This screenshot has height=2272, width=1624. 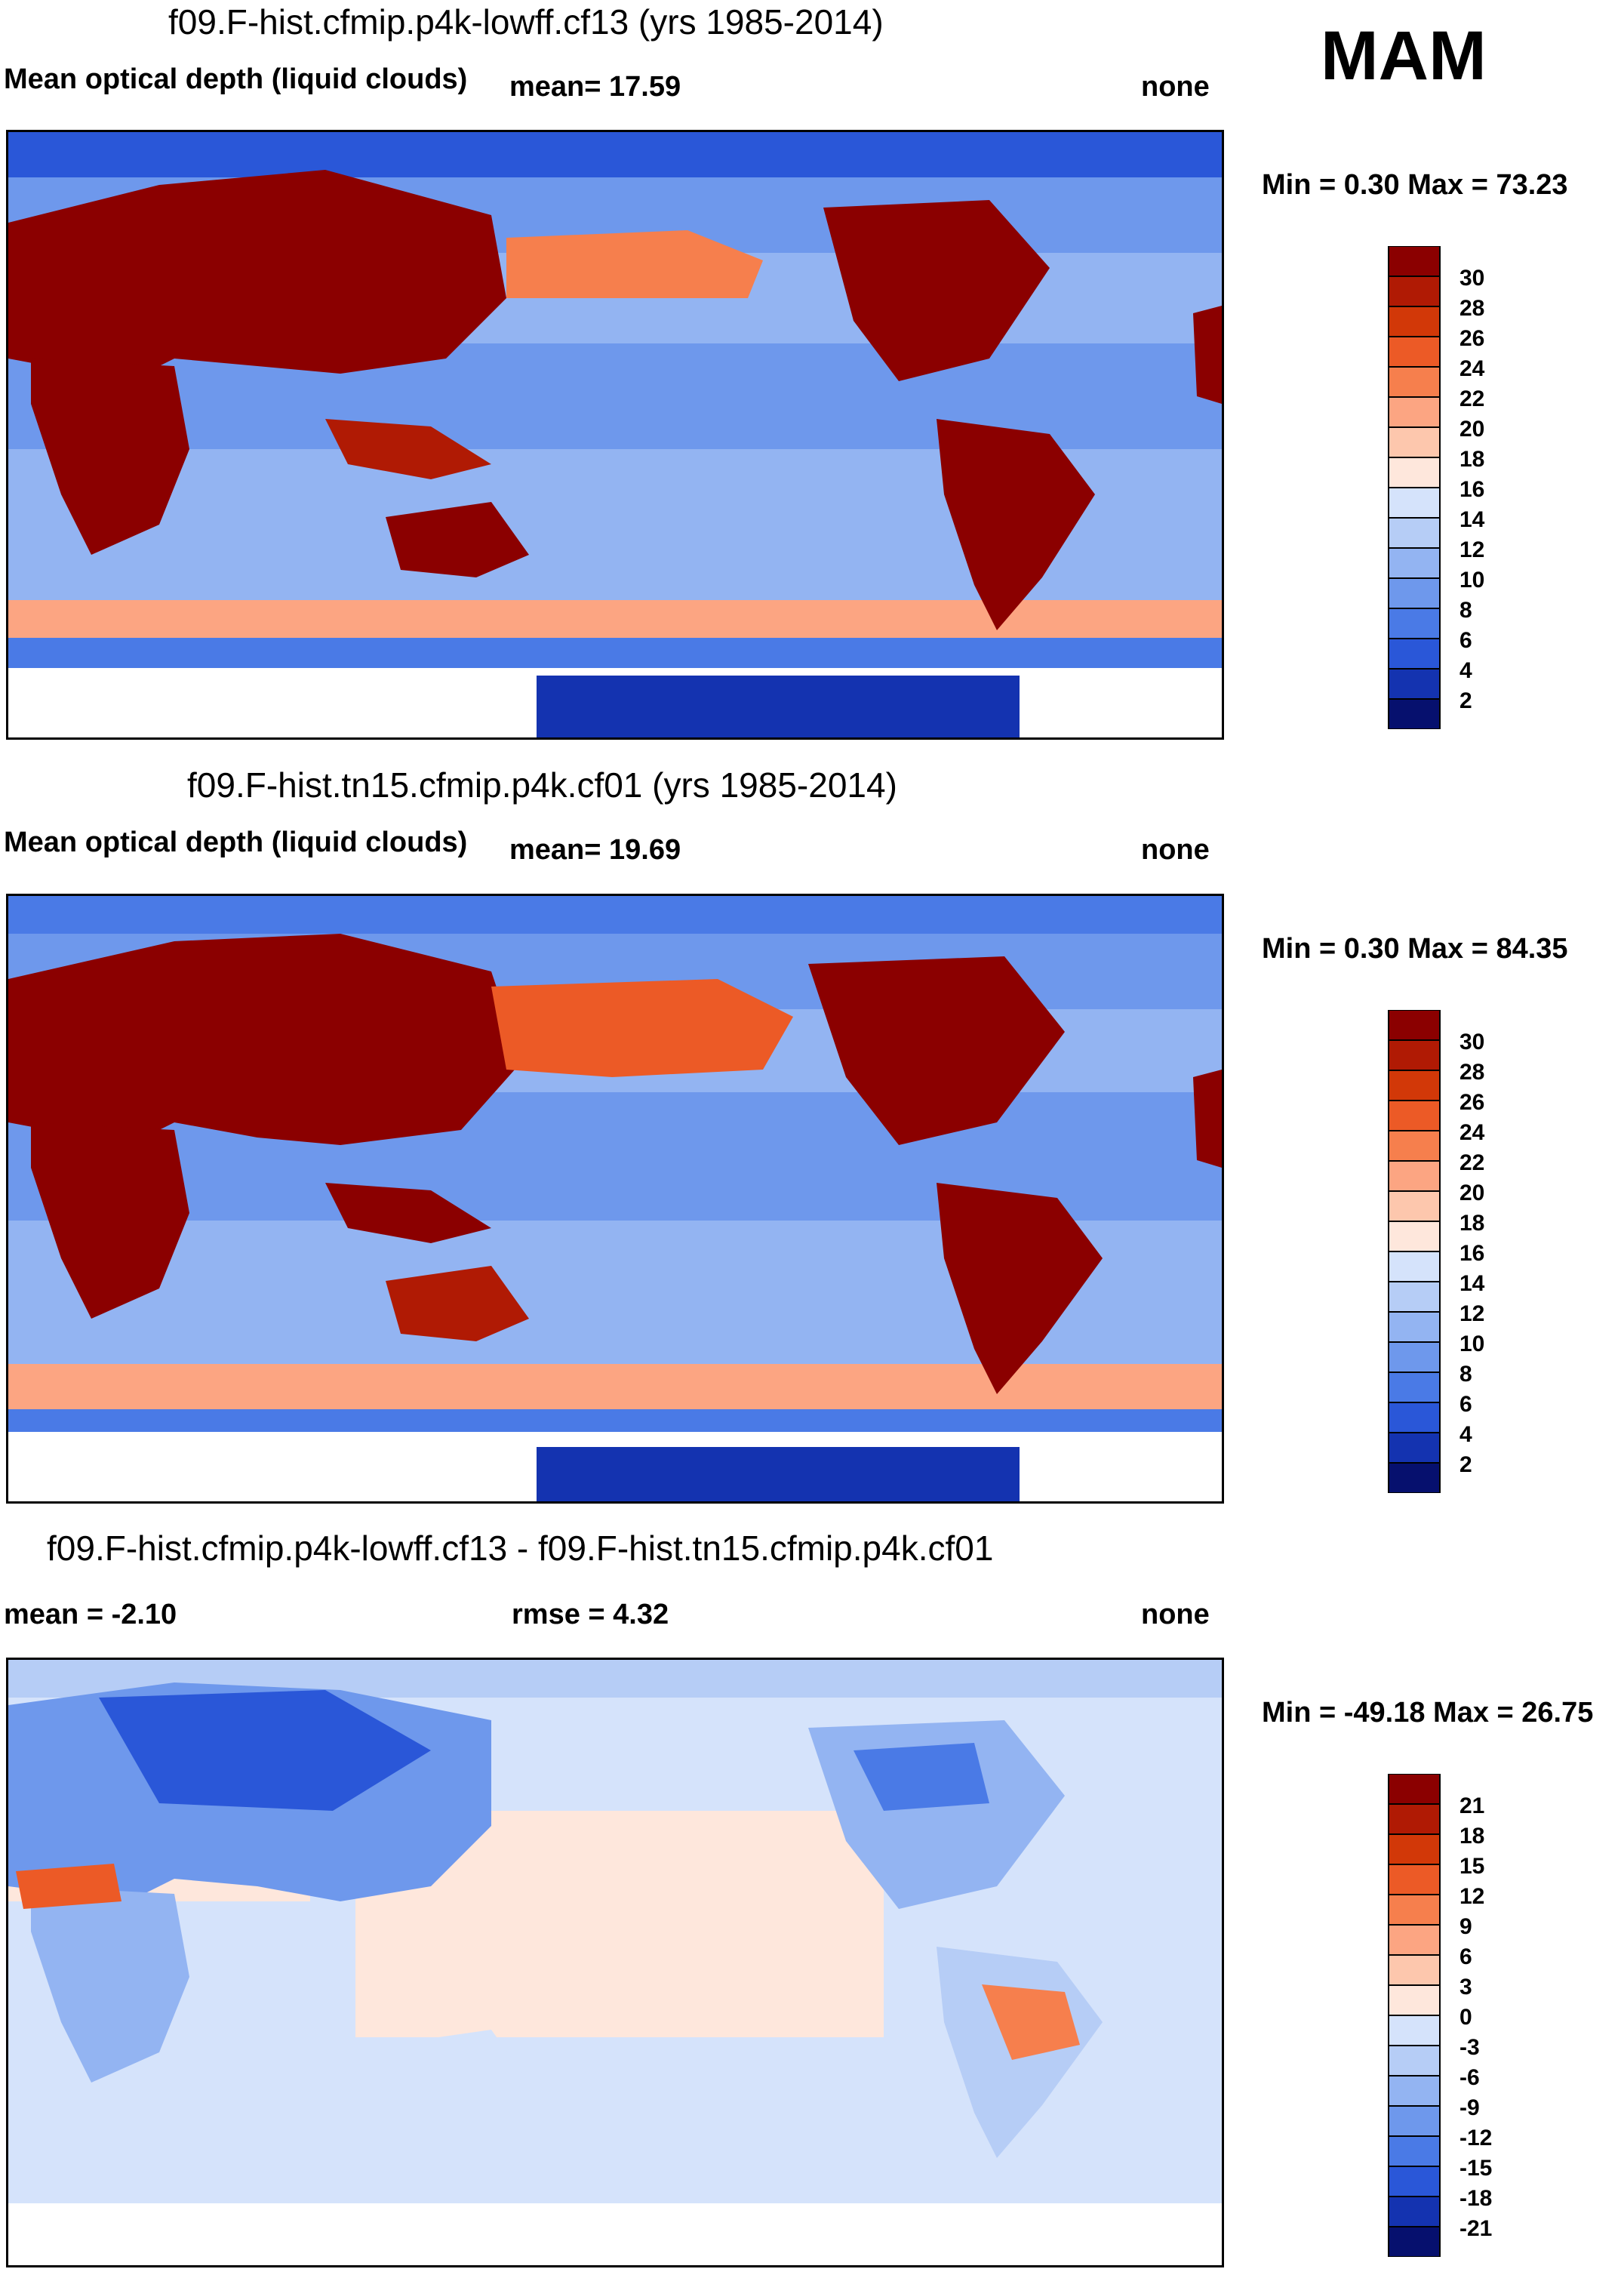 I want to click on panel-1-minmax: Min = 0.30 Max = 73.23, so click(x=1415, y=185).